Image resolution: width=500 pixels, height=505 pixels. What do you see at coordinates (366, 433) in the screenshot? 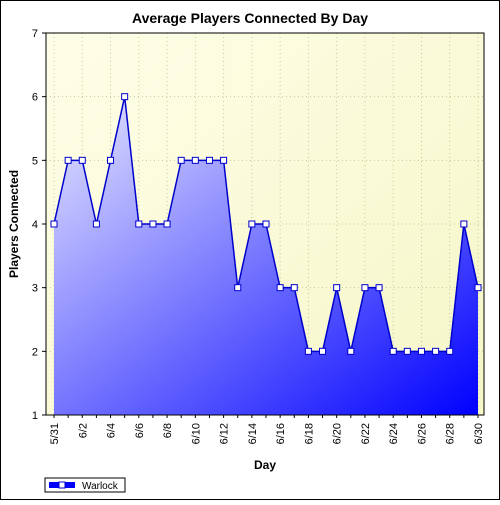
I see `x-tick-label: 6/22` at bounding box center [366, 433].